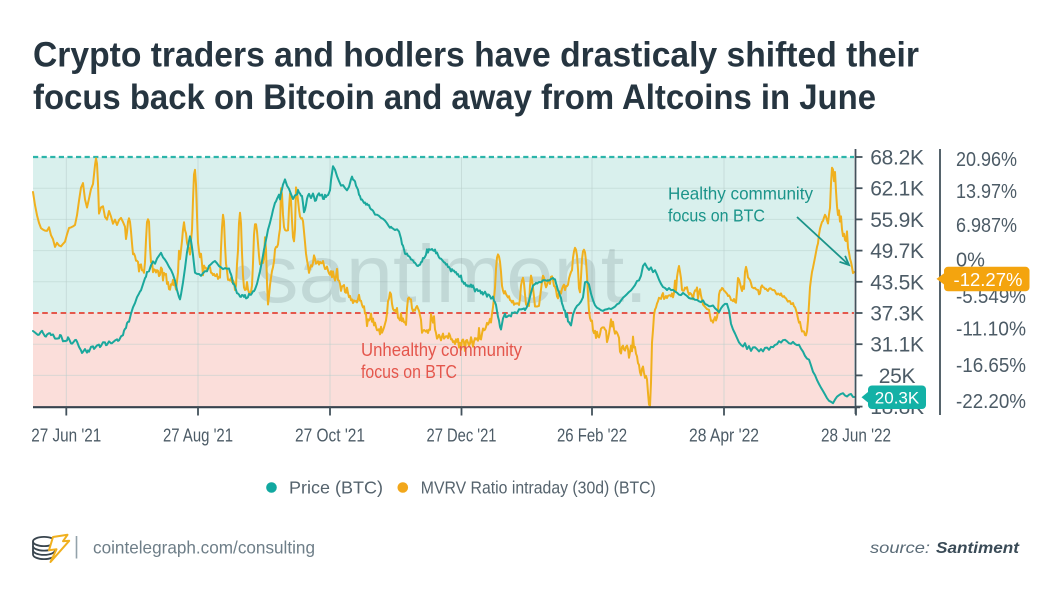 This screenshot has width=1050, height=605. Describe the element at coordinates (452, 274) in the screenshot. I see `svg-text: santiment.` at that location.